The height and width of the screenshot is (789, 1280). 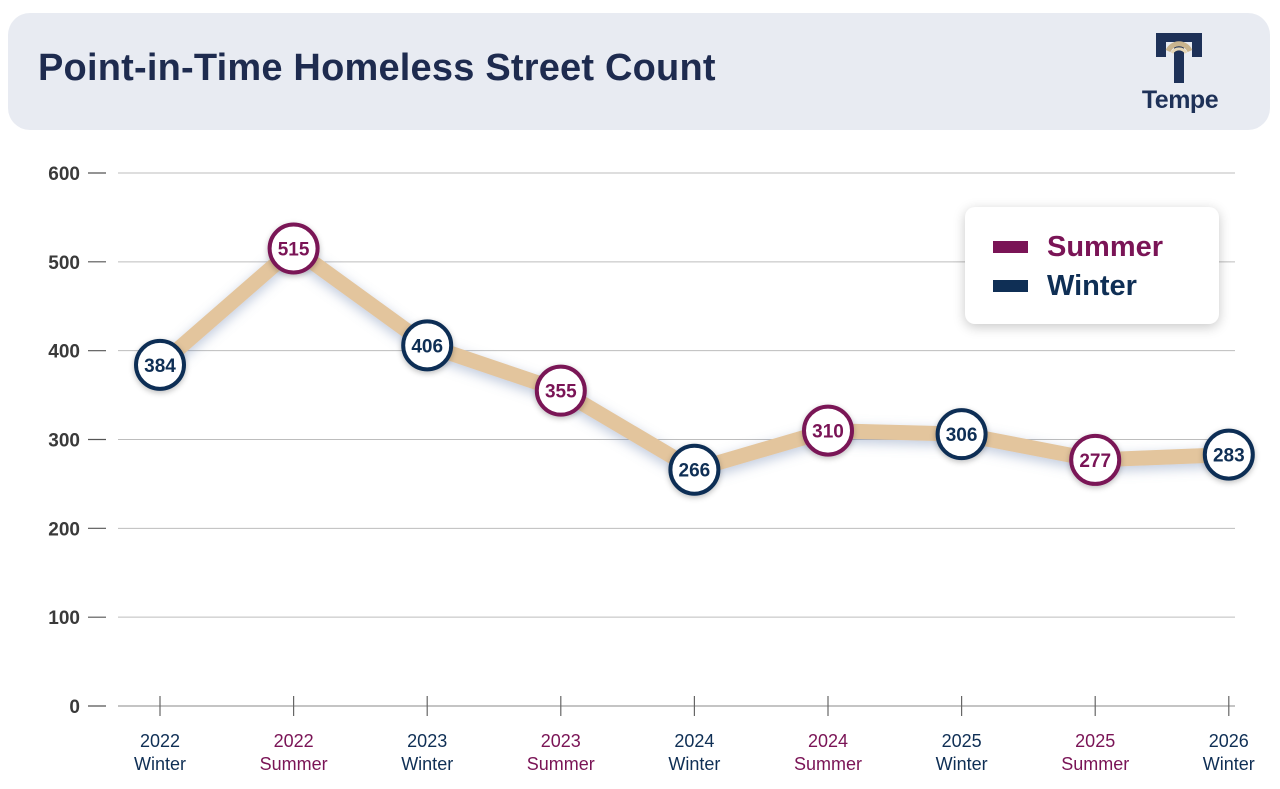 What do you see at coordinates (64, 352) in the screenshot?
I see `y-tick-label: 400` at bounding box center [64, 352].